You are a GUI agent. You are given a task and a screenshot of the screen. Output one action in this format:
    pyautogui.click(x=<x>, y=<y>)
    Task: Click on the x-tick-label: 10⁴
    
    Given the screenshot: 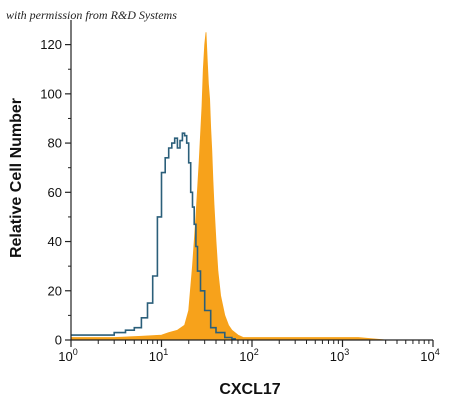 What is the action you would take?
    pyautogui.click(x=429, y=355)
    